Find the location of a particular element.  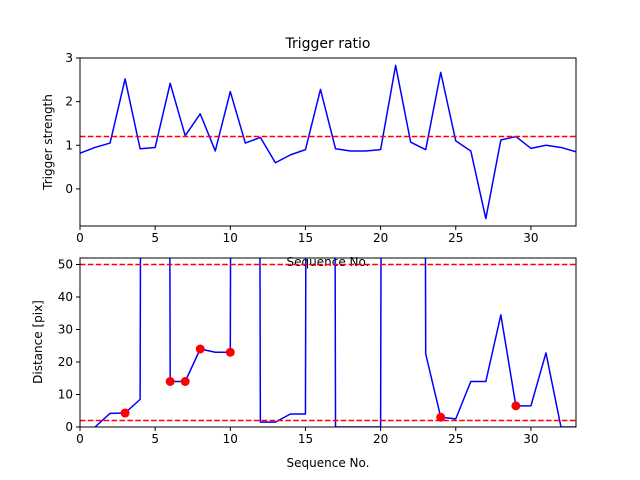

y-tick-label: 1 is located at coordinates (69, 145).